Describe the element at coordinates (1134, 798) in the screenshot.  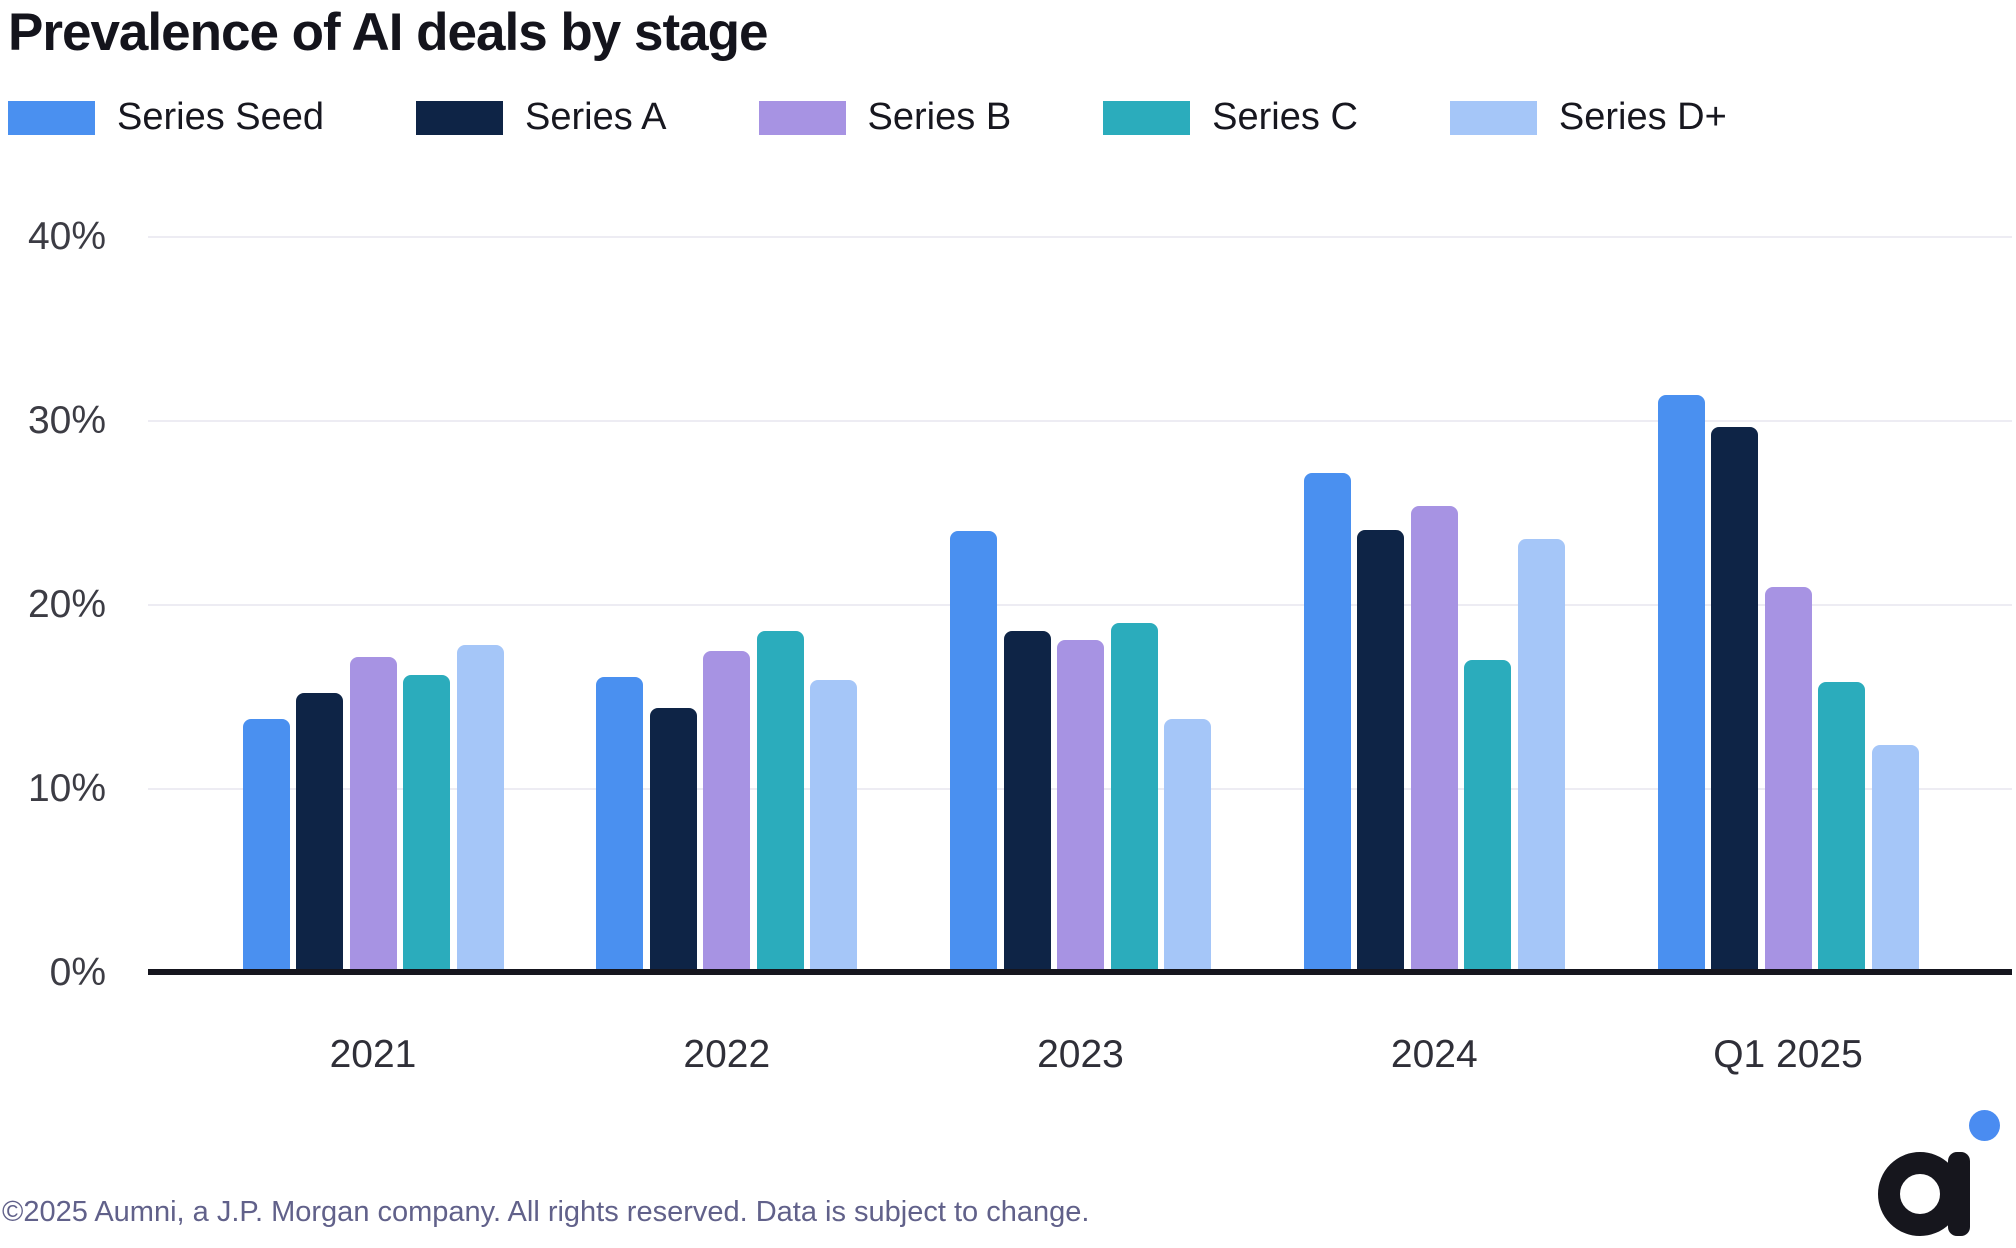
I see `bar-series-c-2023` at that location.